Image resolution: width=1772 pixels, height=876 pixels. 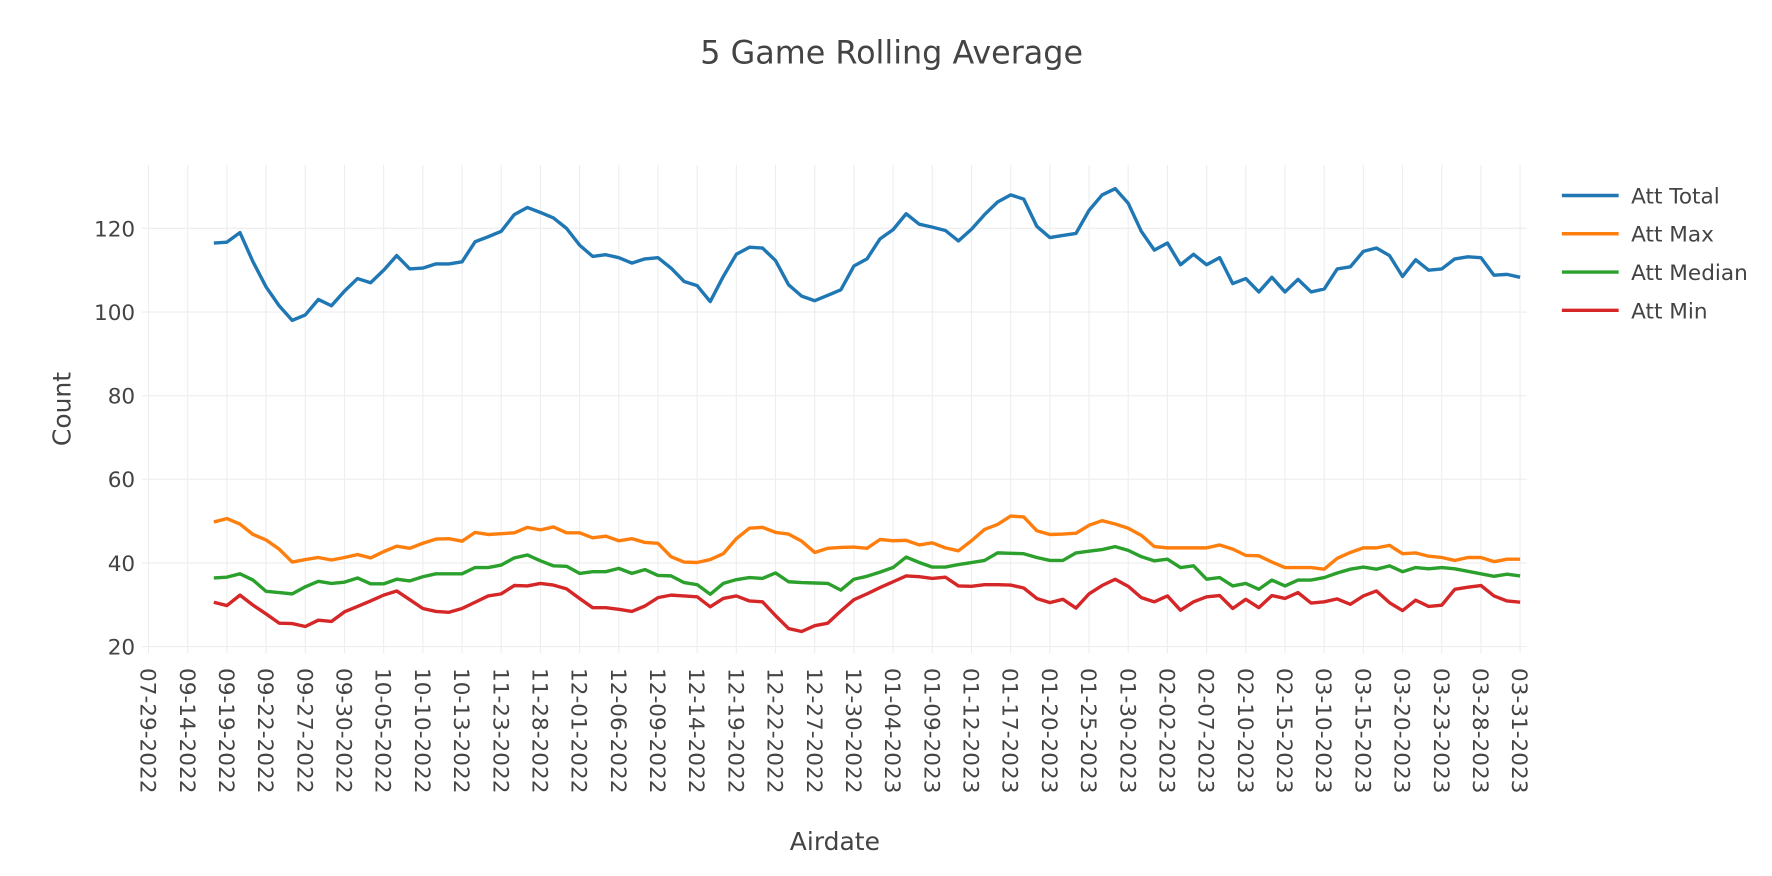 What do you see at coordinates (61, 409) in the screenshot?
I see `y-axis-title: Count` at bounding box center [61, 409].